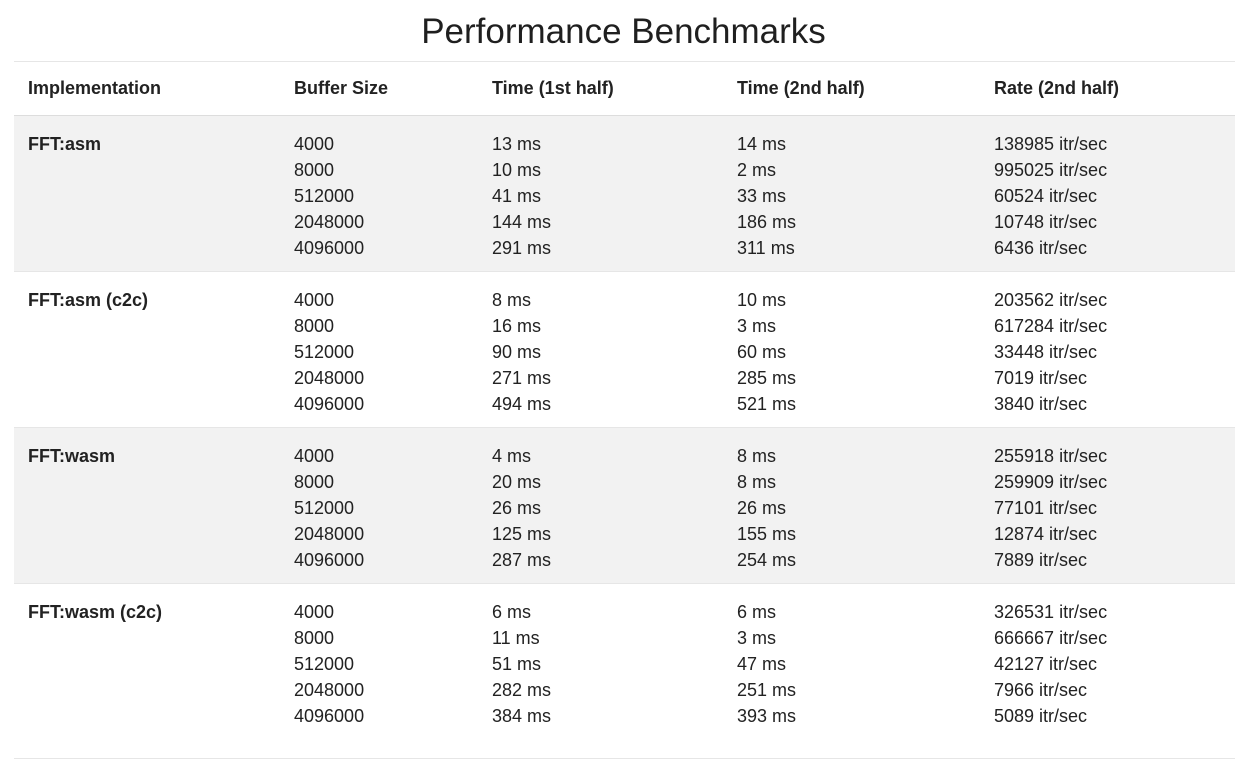 This screenshot has height=776, width=1247. I want to click on time-1st-cell: 4 ms 20 ms 26 ms 125 ms 287 ms, so click(614, 505).